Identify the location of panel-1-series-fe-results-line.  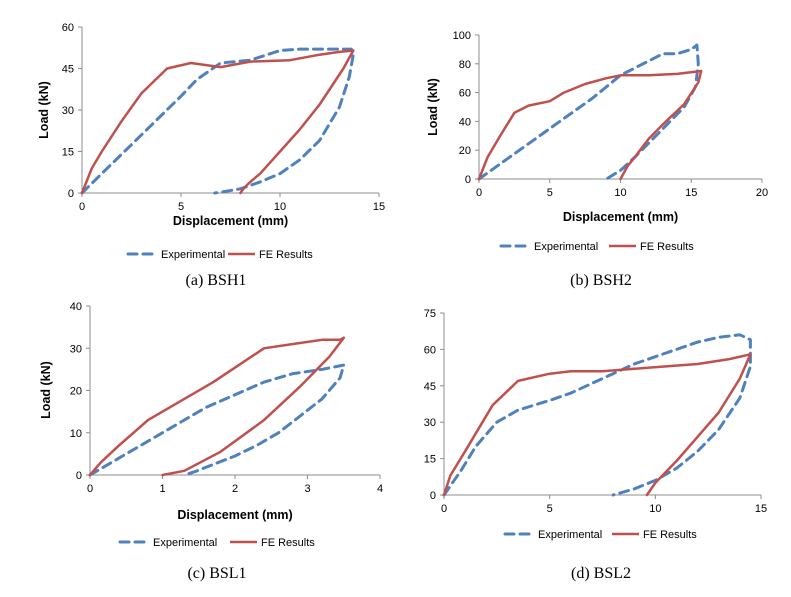
(217, 122).